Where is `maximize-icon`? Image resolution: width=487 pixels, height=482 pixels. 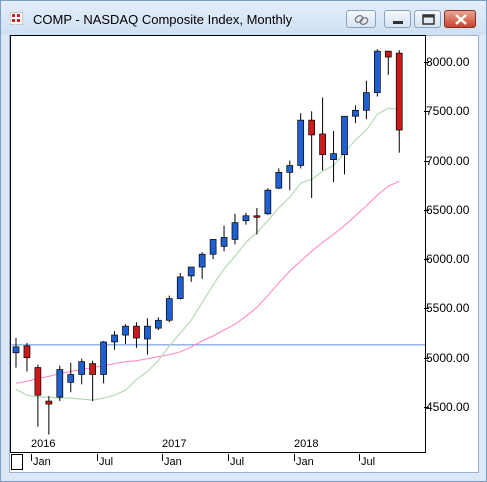
maximize-icon is located at coordinates (428, 19).